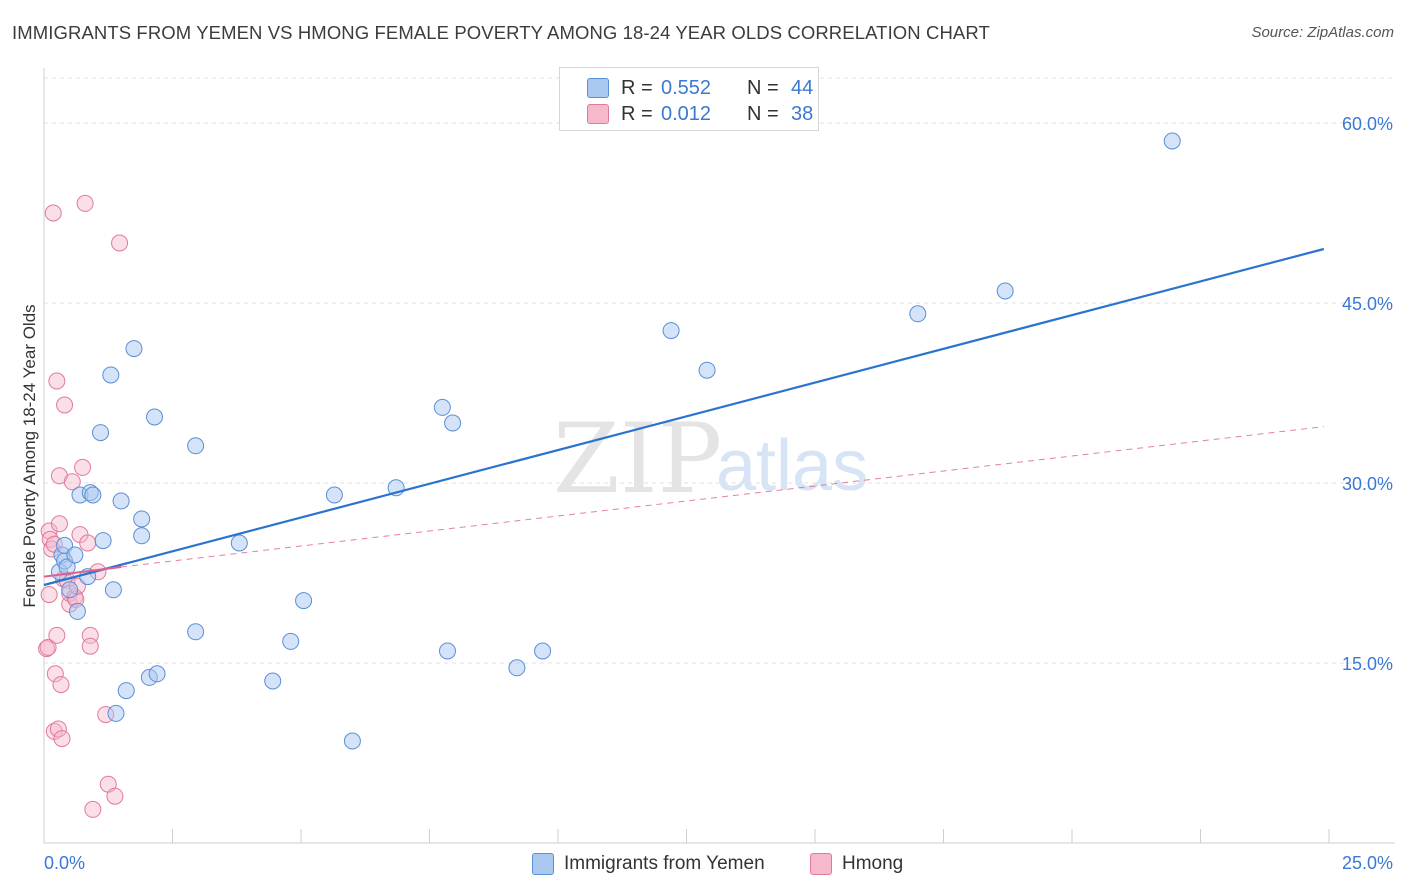 The height and width of the screenshot is (892, 1406). I want to click on watermark-atlas: atlas, so click(792, 466).